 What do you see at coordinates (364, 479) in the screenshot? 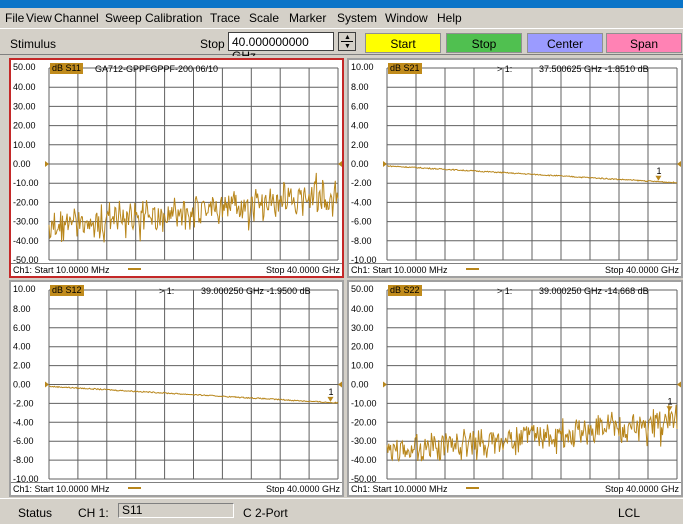
I see `y-axis-label: -50.00` at bounding box center [364, 479].